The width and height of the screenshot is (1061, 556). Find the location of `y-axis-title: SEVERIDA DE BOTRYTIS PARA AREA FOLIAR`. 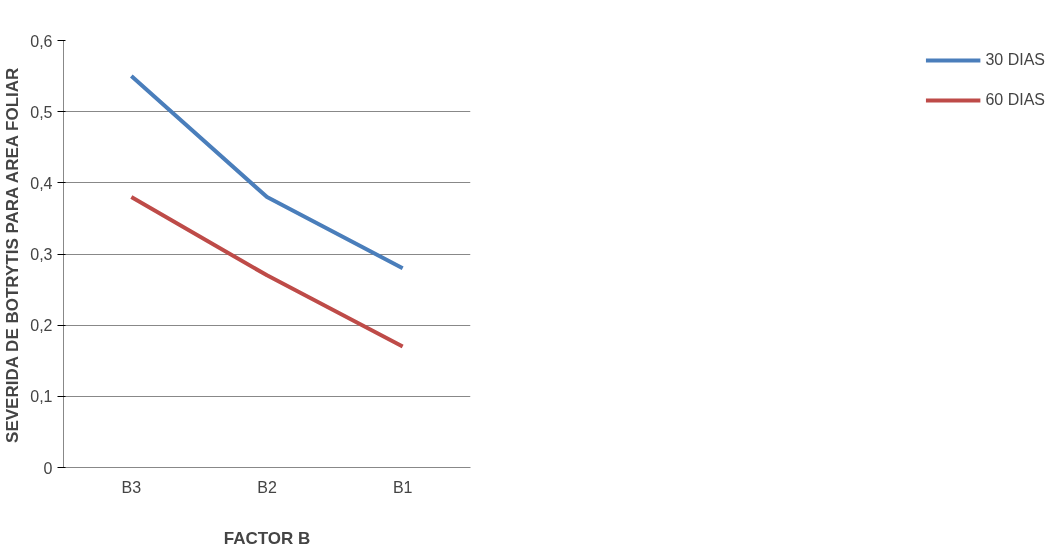

y-axis-title: SEVERIDA DE BOTRYTIS PARA AREA FOLIAR is located at coordinates (13, 255).